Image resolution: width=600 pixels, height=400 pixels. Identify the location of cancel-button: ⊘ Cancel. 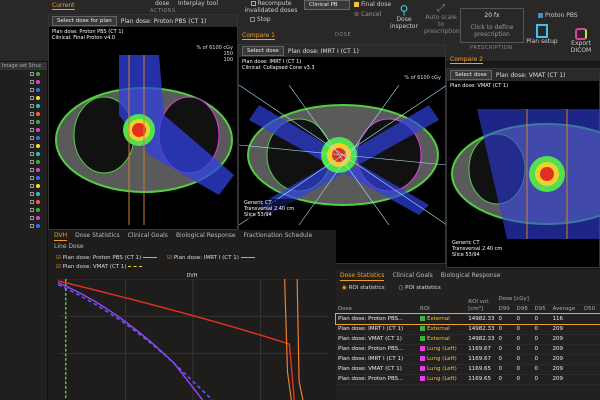
(368, 14).